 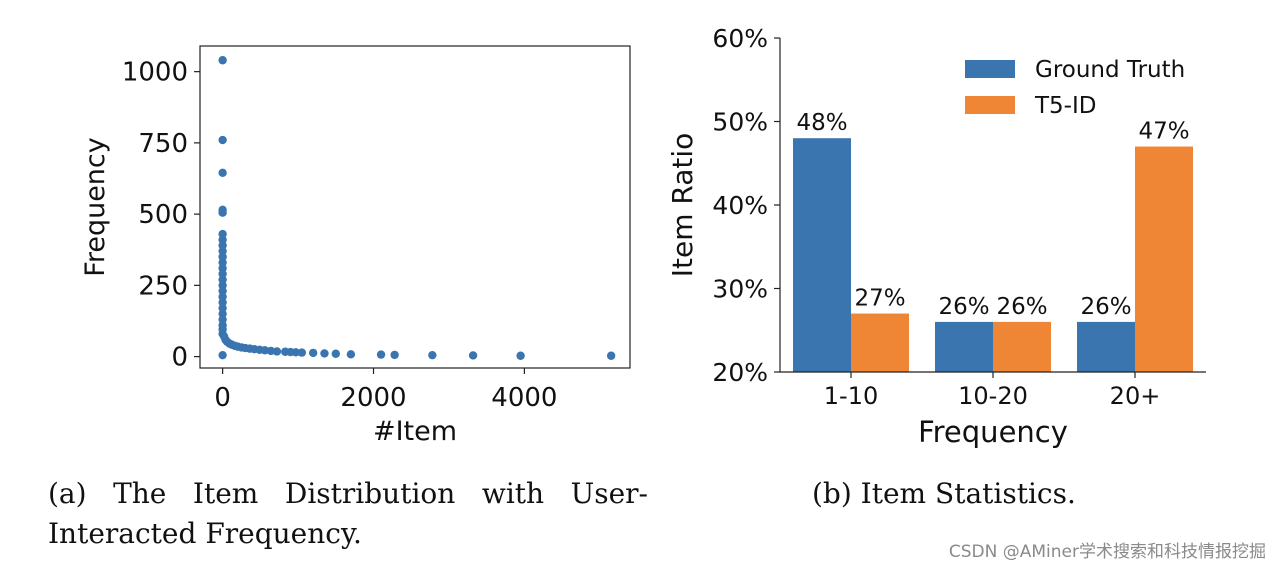 I want to click on bar-value-label: 47%, so click(x=1163, y=132).